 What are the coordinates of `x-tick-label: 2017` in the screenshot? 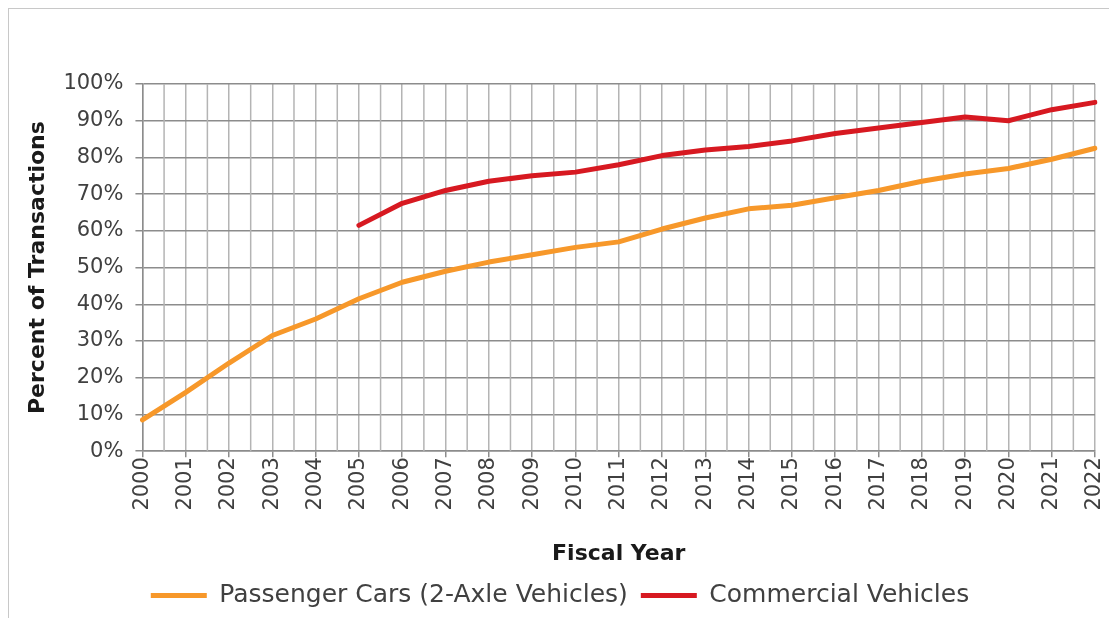 It's located at (876, 484).